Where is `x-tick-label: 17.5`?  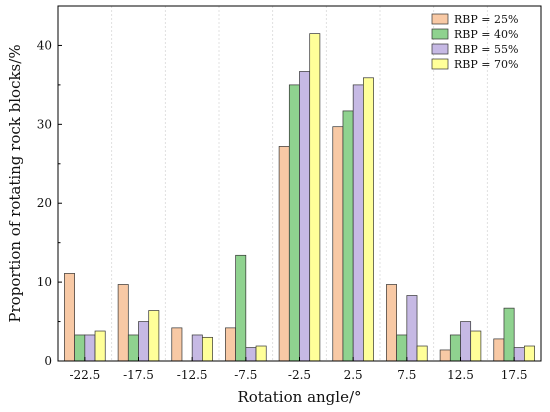
x-tick-label: 17.5 is located at coordinates (514, 375).